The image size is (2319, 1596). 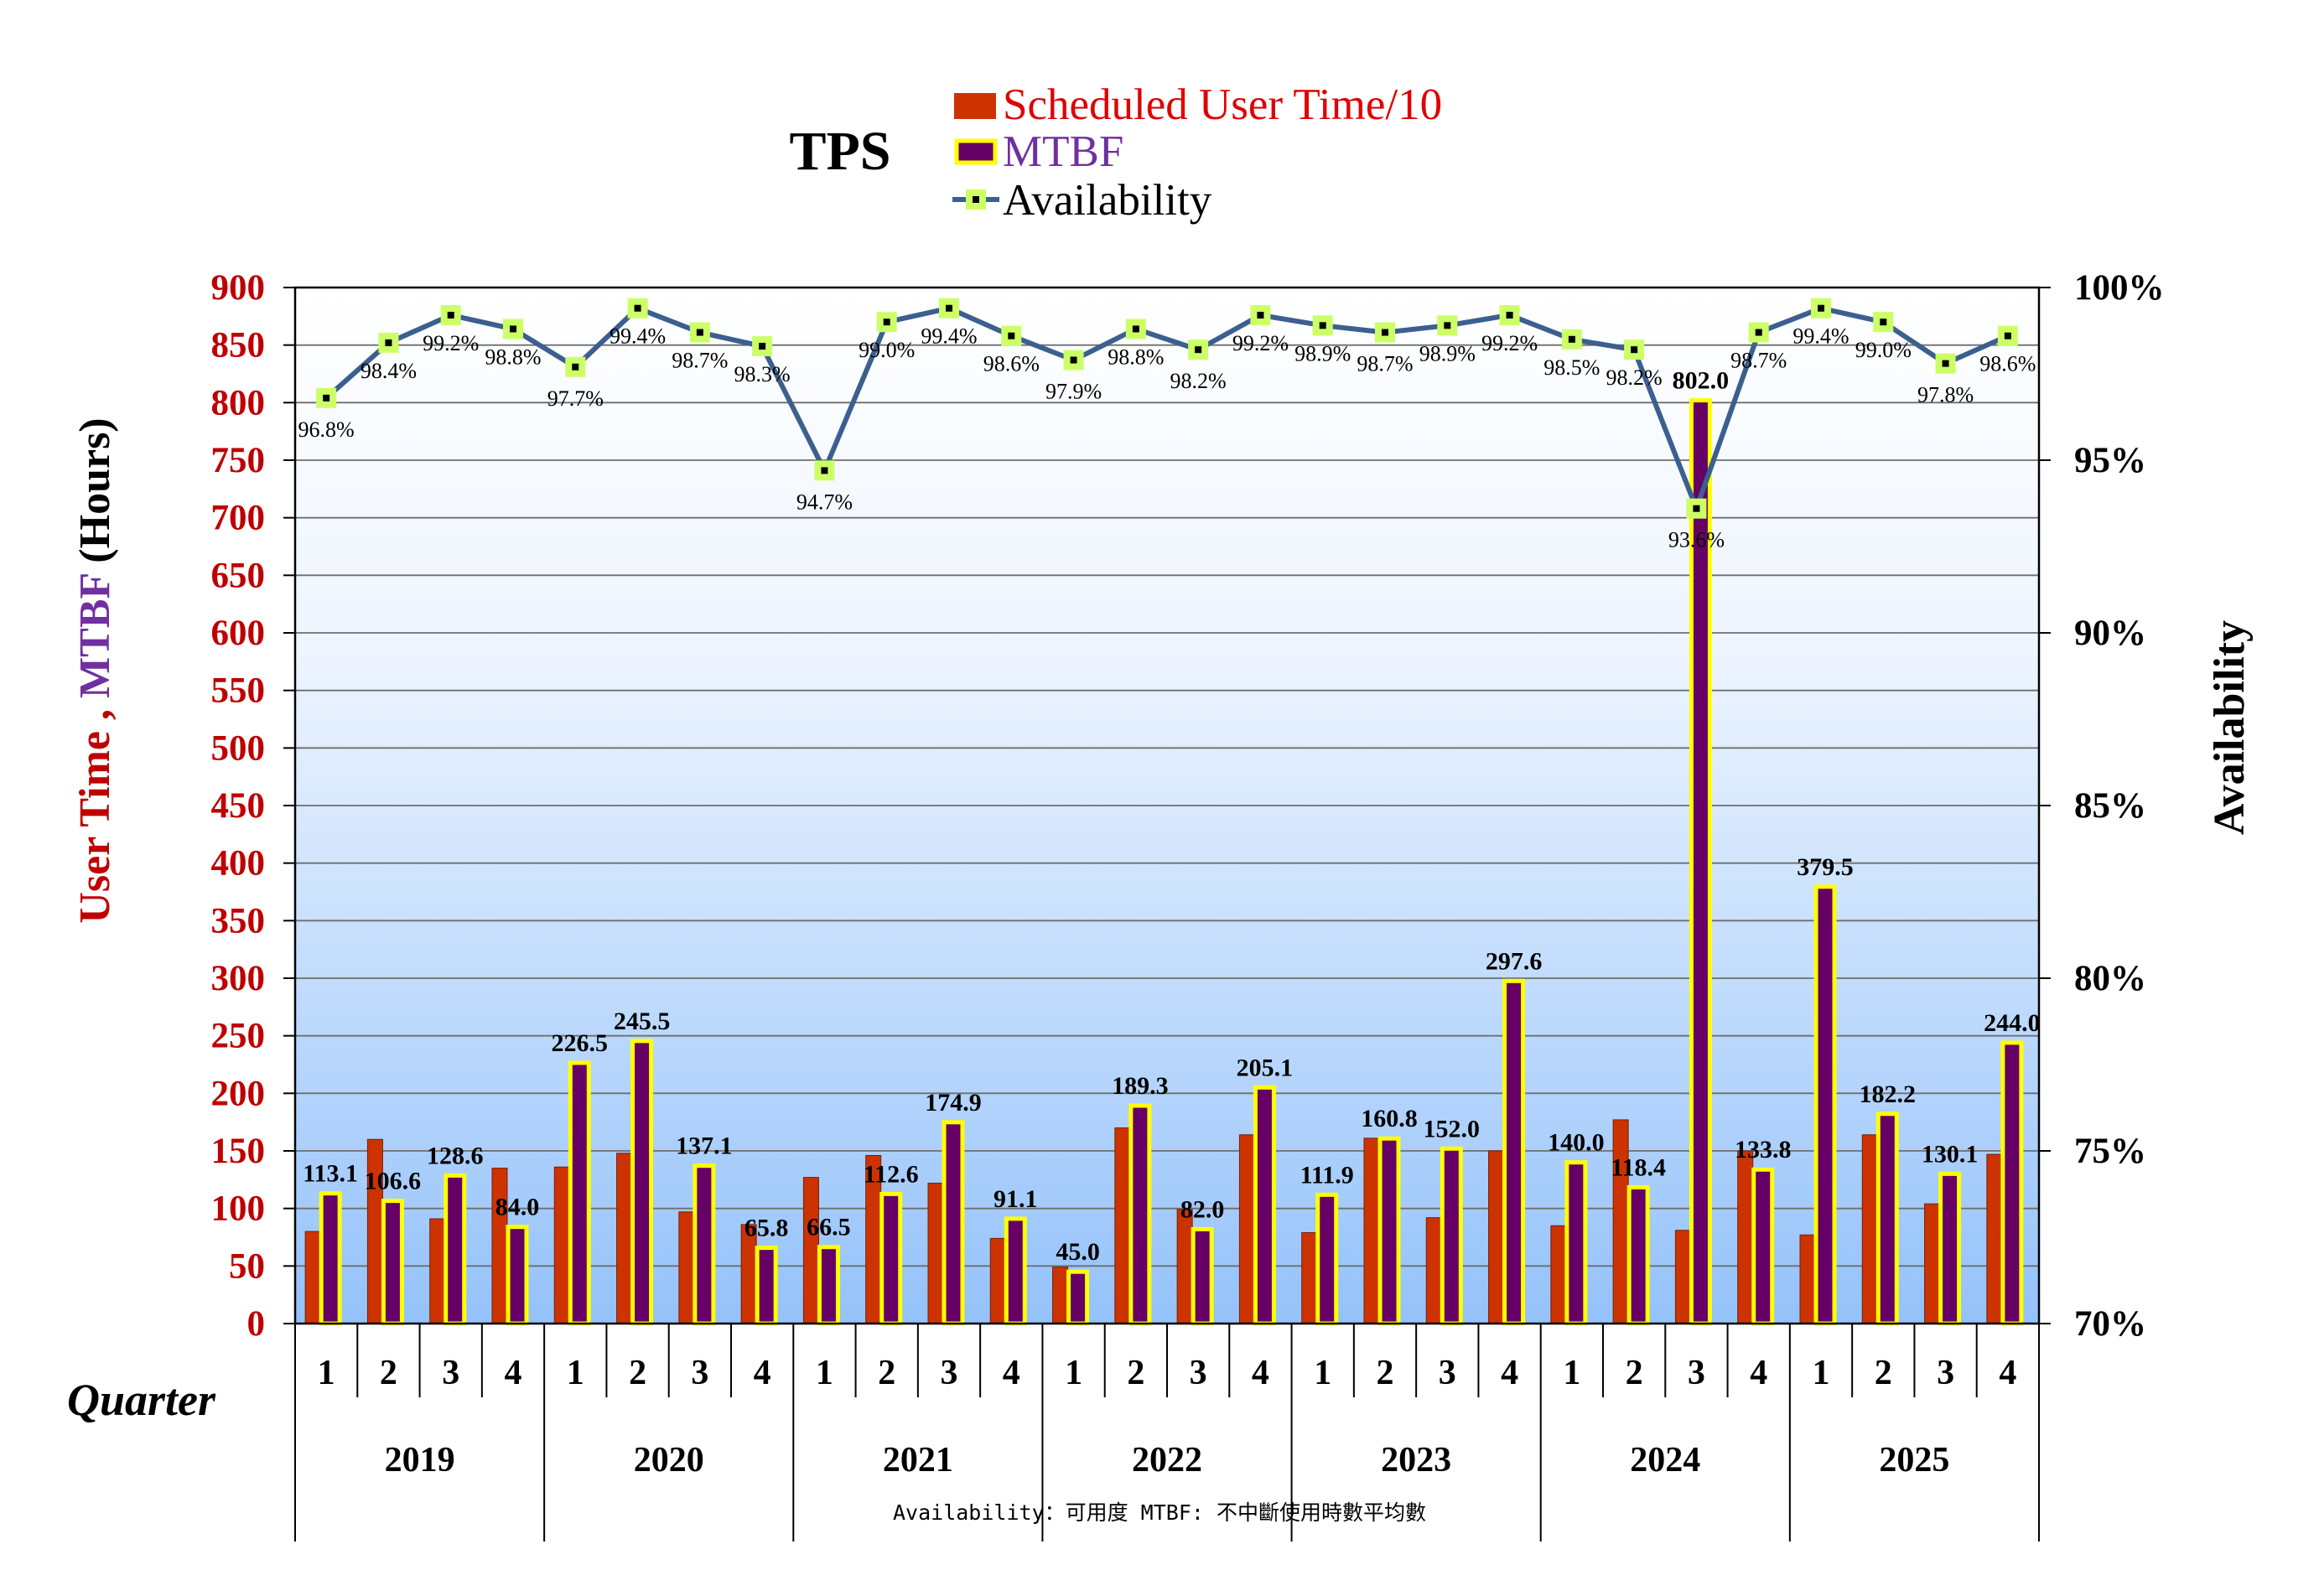 I want to click on mtbf-data-label: 205.1, so click(x=1265, y=1067).